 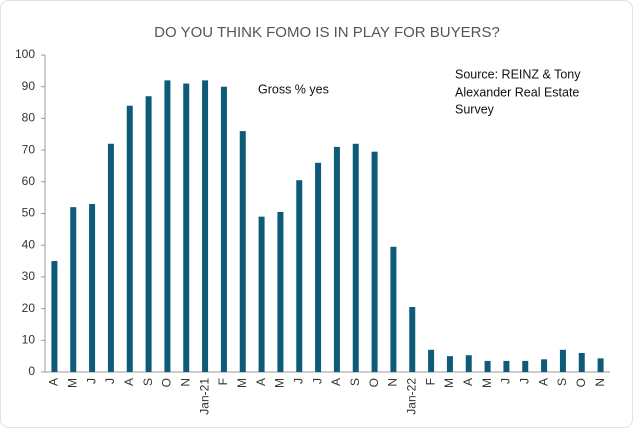 I want to click on y-tick-label: 40, so click(x=29, y=244).